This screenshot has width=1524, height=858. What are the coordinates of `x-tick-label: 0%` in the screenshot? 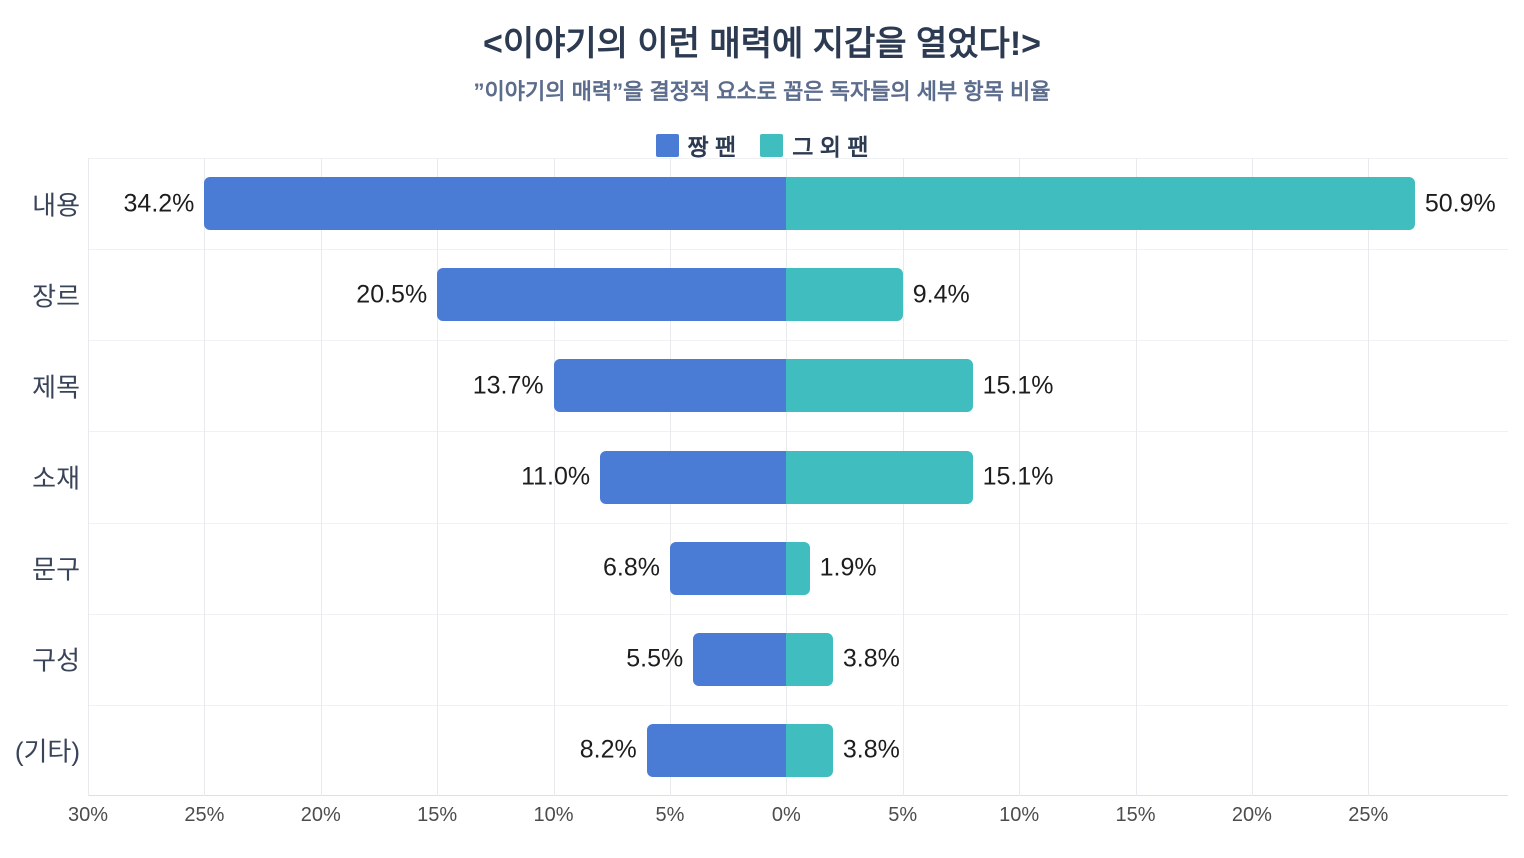 It's located at (786, 815).